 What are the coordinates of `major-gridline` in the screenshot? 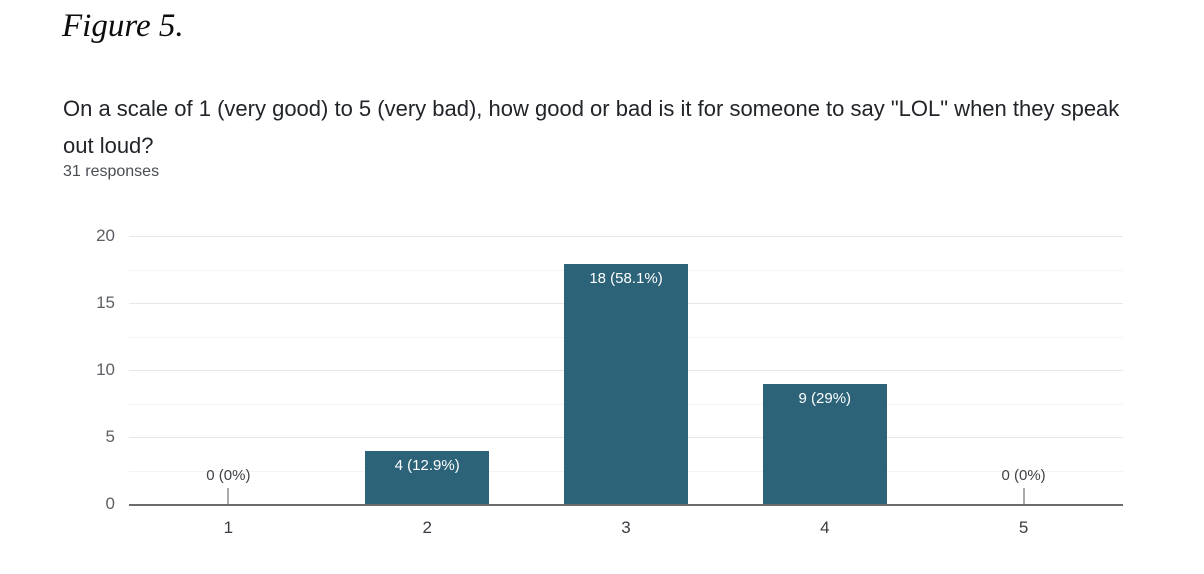 It's located at (626, 236).